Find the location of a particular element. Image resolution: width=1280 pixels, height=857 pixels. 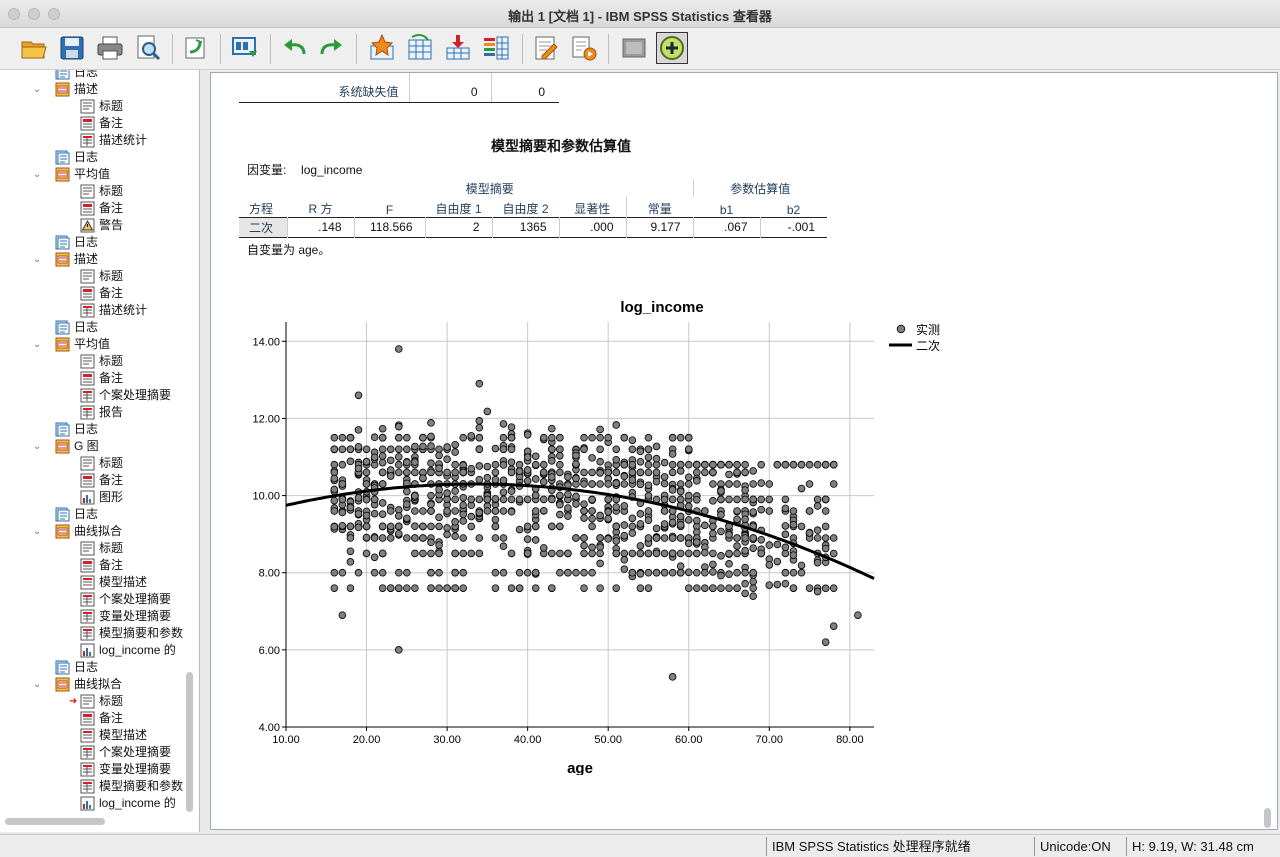

insert-output-icon is located at coordinates (546, 48).